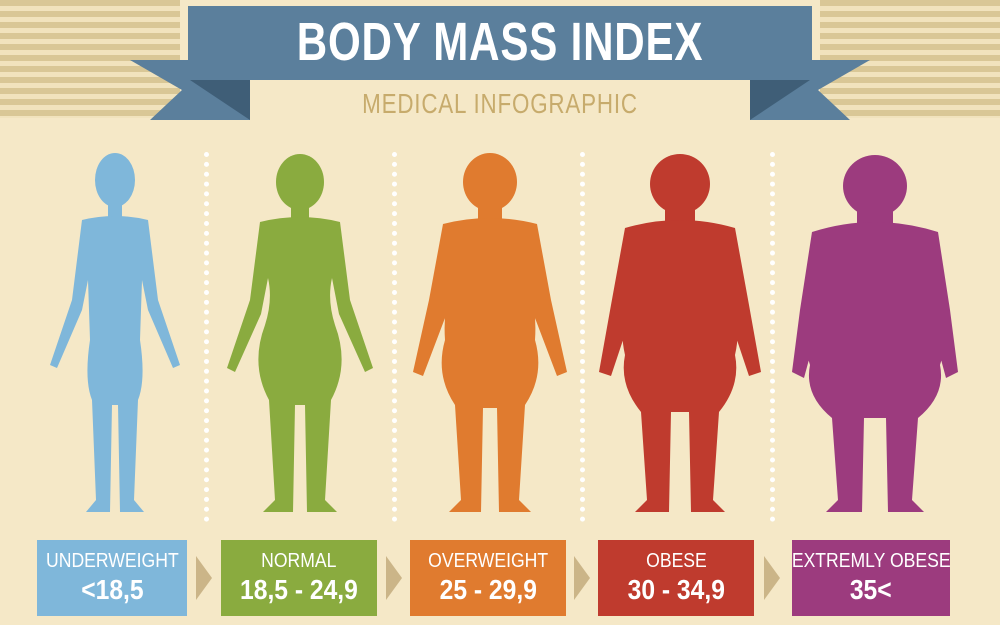 This screenshot has width=1000, height=625. Describe the element at coordinates (488, 561) in the screenshot. I see `category-label: OVERWEIGHT` at that location.